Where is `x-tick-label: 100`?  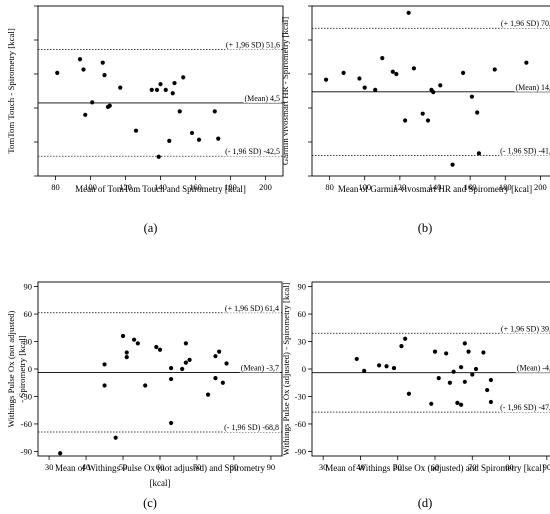
x-tick-label: 100 is located at coordinates (90, 187).